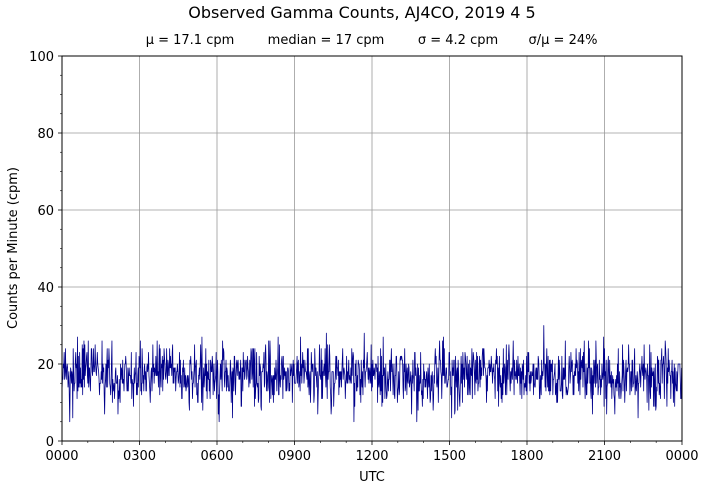  I want to click on x-axis-ticks: 0000 0300 0600 0900 1200 1500 1800 2100 0000, so click(372, 452).